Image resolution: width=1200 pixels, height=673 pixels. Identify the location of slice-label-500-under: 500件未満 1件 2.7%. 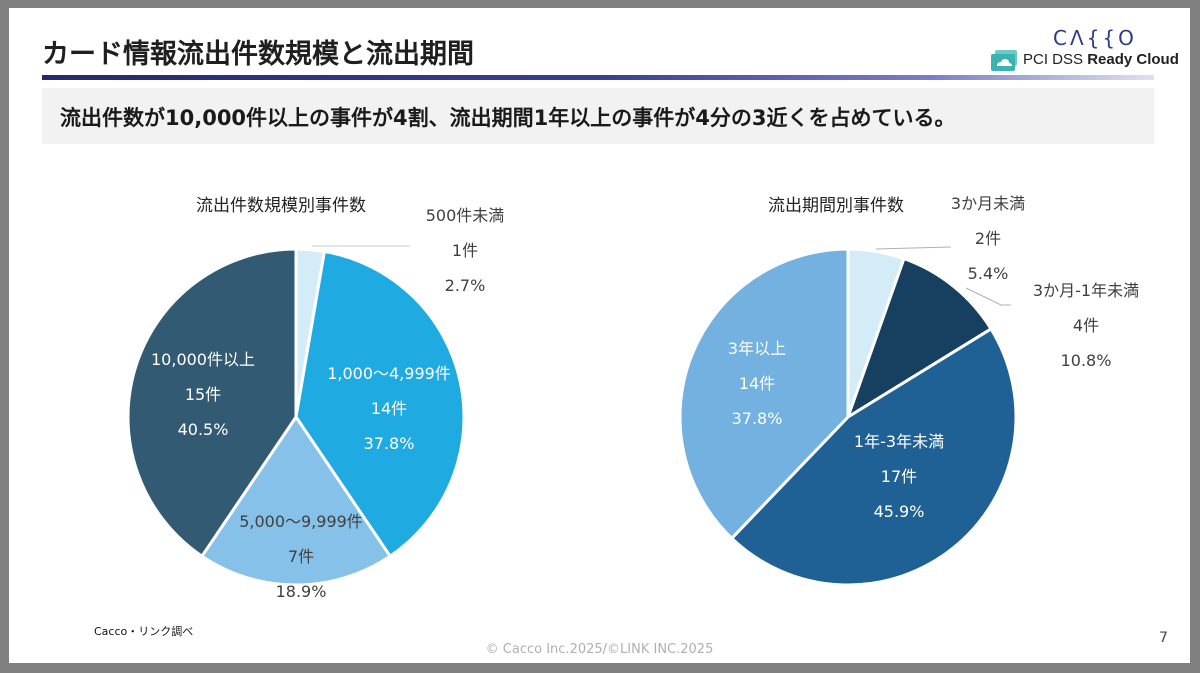
(465, 250).